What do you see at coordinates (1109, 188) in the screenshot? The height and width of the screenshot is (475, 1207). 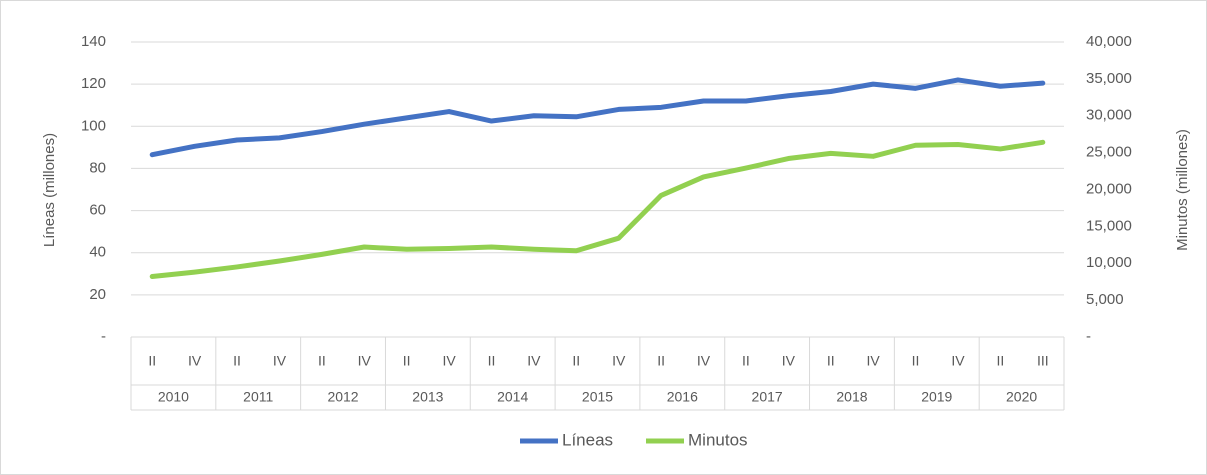 I see `y2-tick-label: 20,000` at bounding box center [1109, 188].